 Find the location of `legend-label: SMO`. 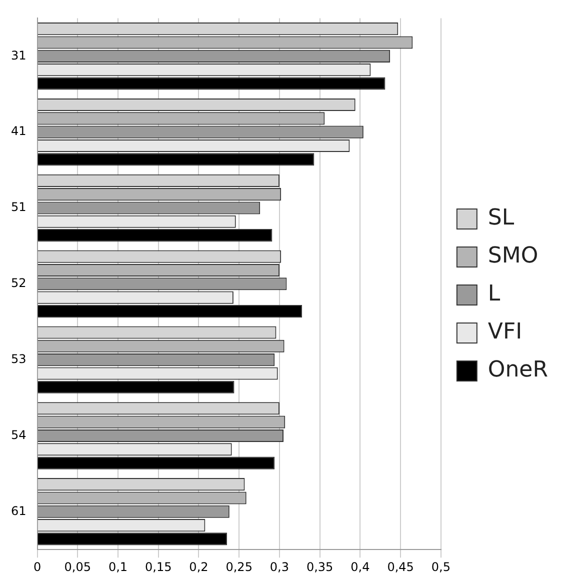

legend-label: SMO is located at coordinates (513, 256).